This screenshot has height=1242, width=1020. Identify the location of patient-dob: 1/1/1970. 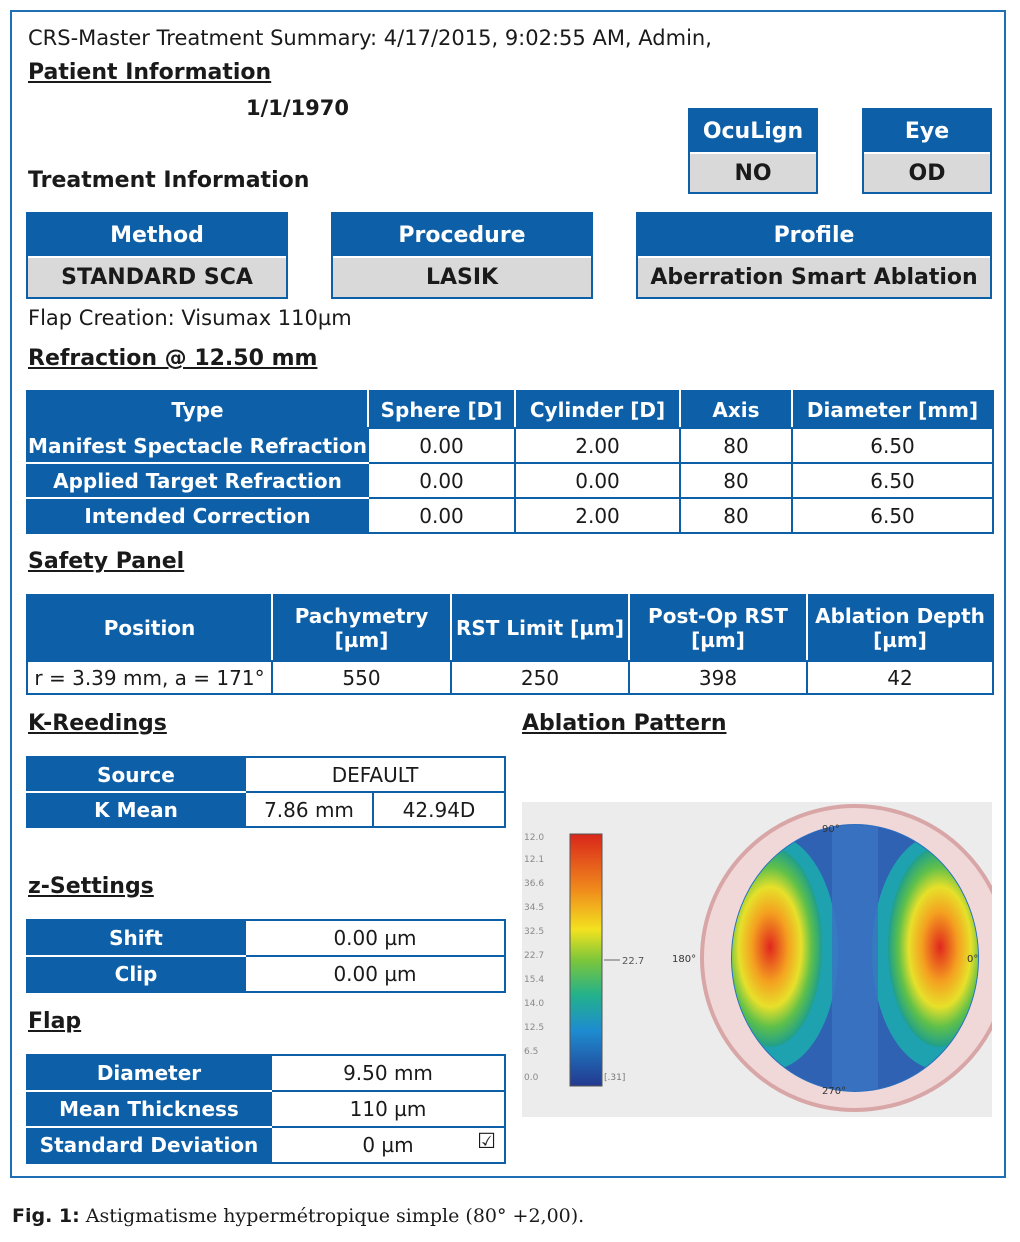
(298, 108).